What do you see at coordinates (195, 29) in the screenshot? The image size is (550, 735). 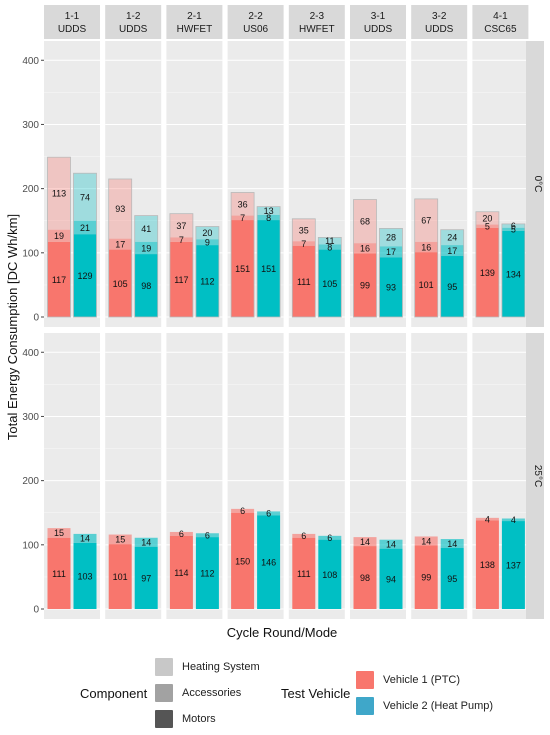 I see `column-strip-mode: HWFET` at bounding box center [195, 29].